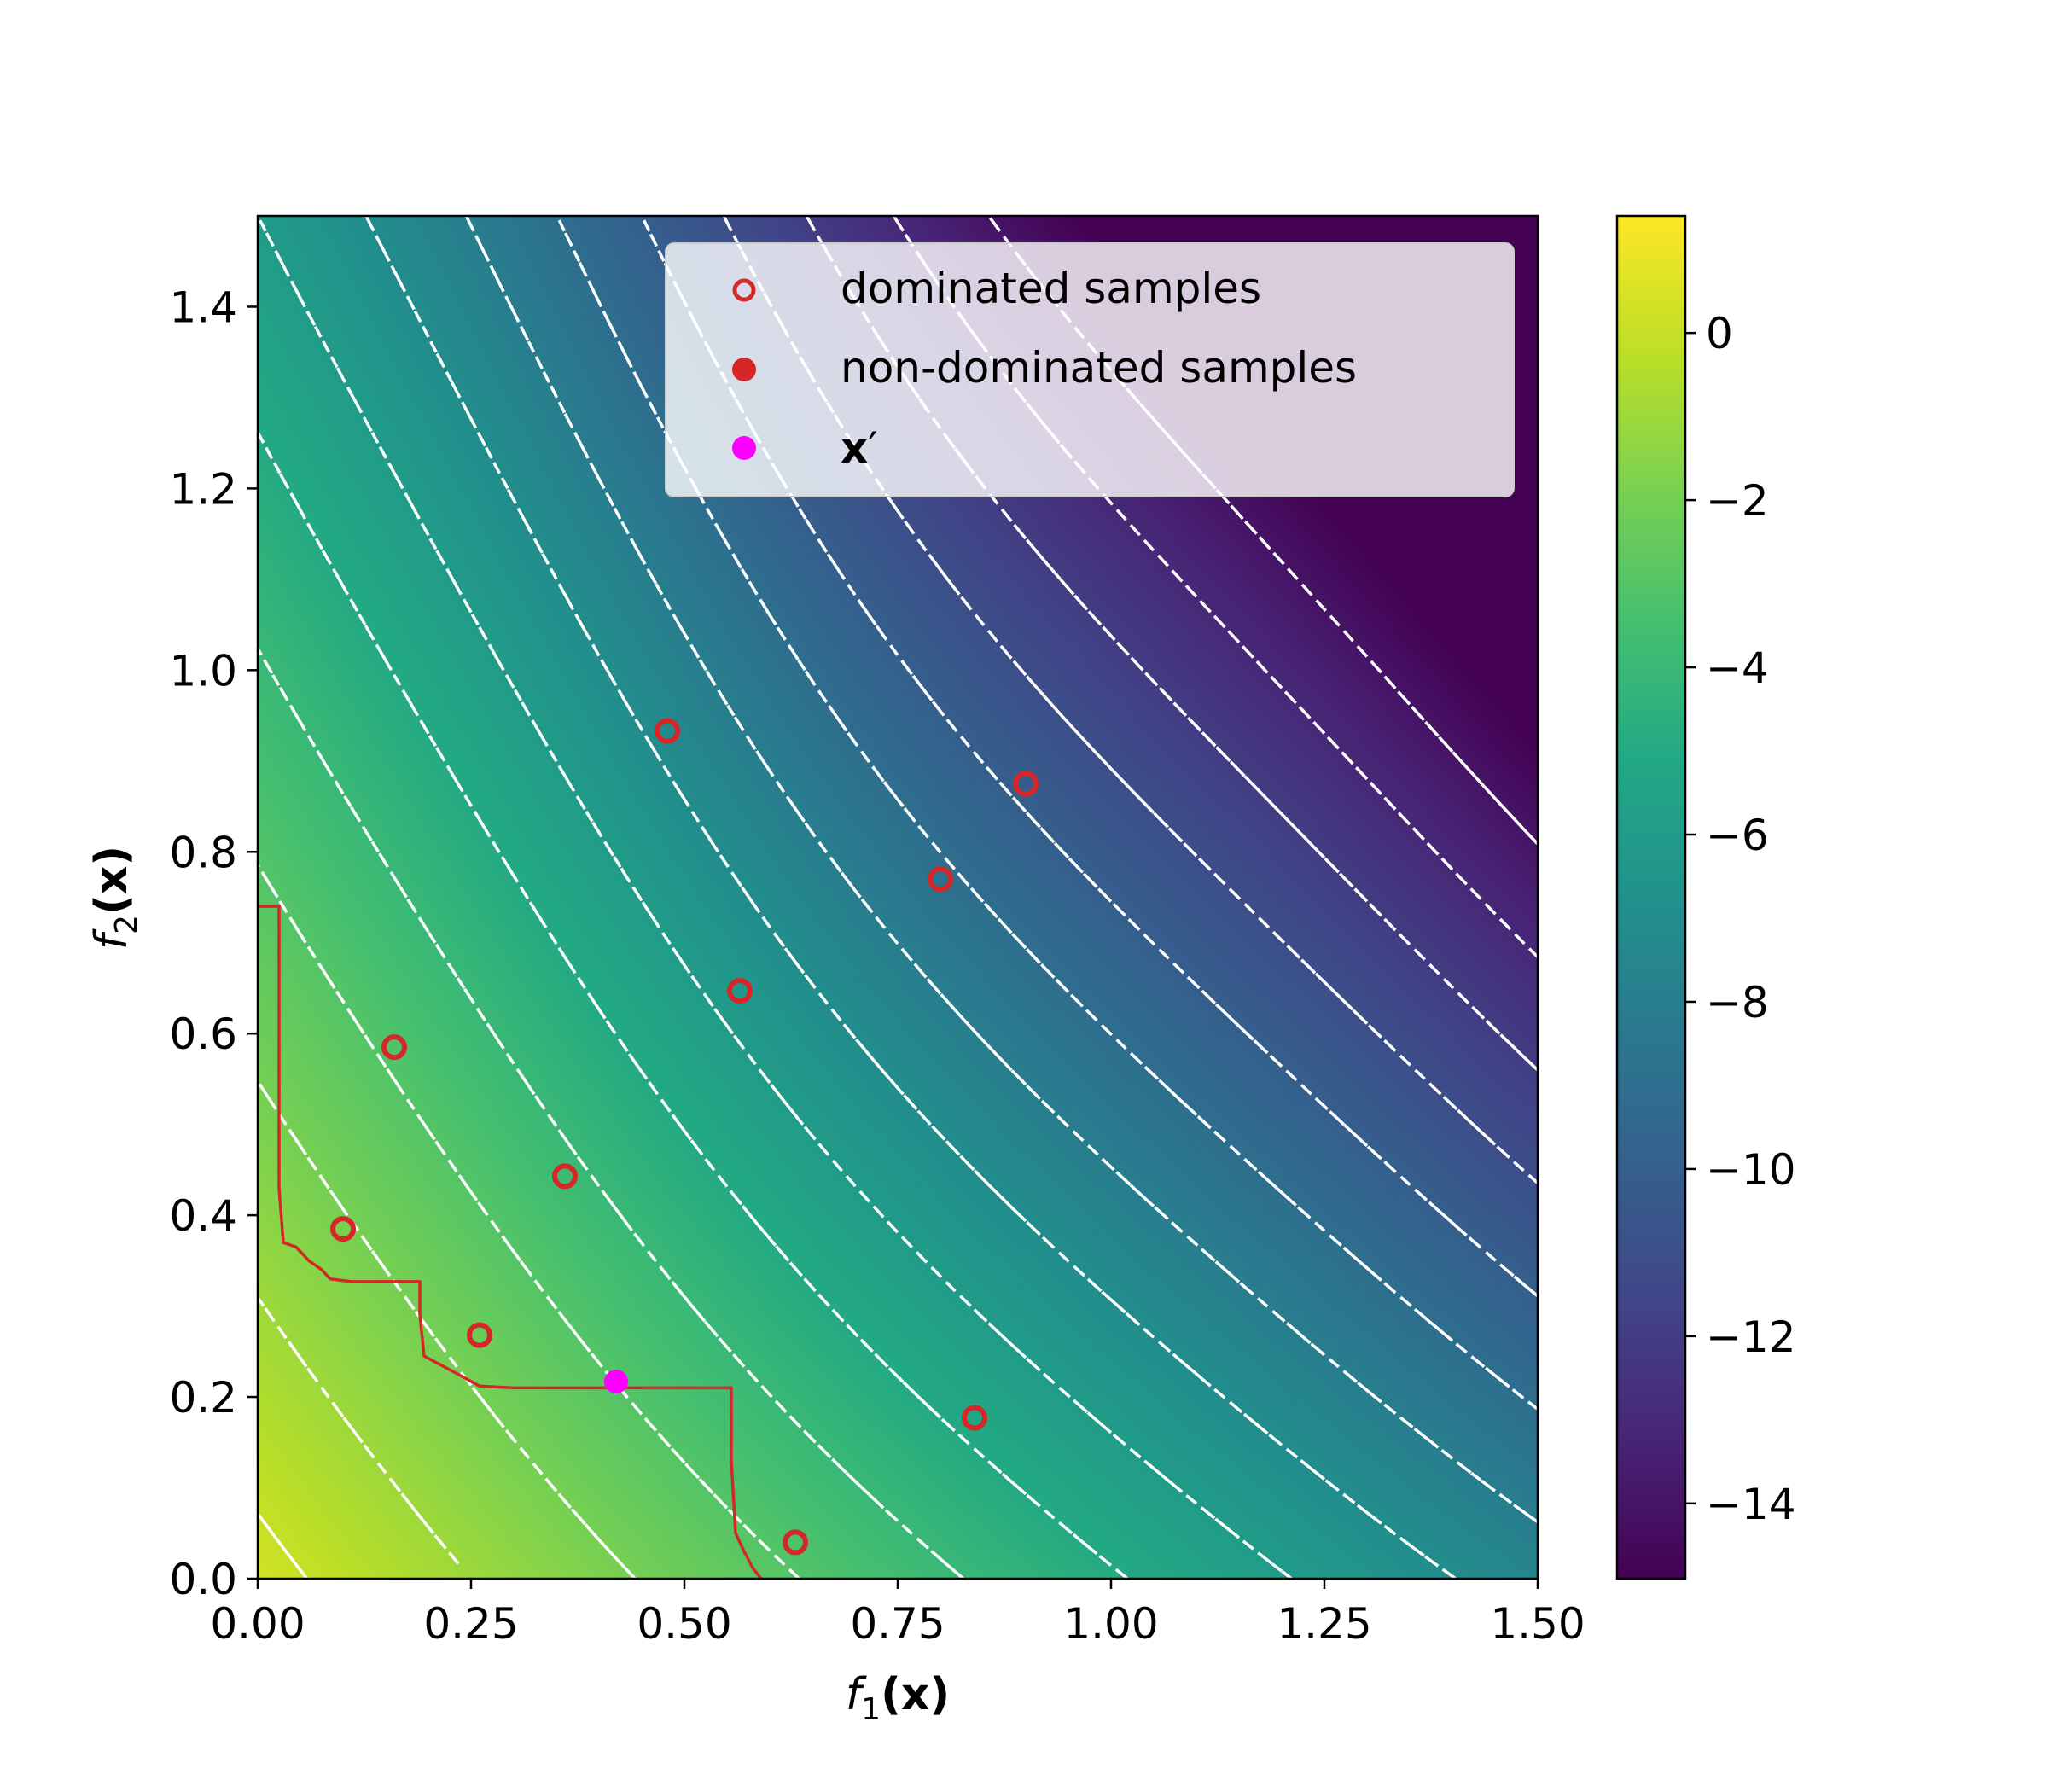 The height and width of the screenshot is (1792, 2048). I want to click on colorbar: 0 −2 −4 −6 −8 −10 −12 −14, so click(1705, 897).